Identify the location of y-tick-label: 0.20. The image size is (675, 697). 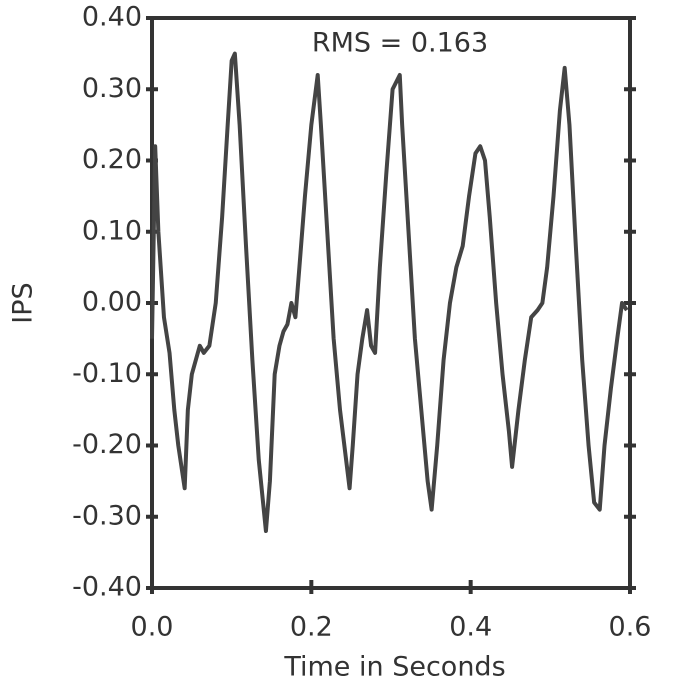
(112, 159).